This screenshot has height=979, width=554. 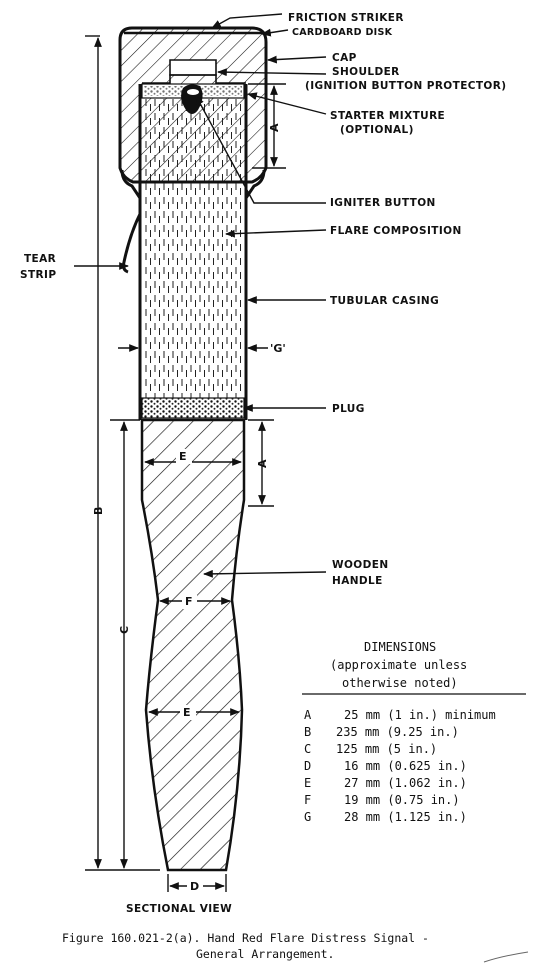 I want to click on label-handle: HANDLE, so click(x=357, y=581).